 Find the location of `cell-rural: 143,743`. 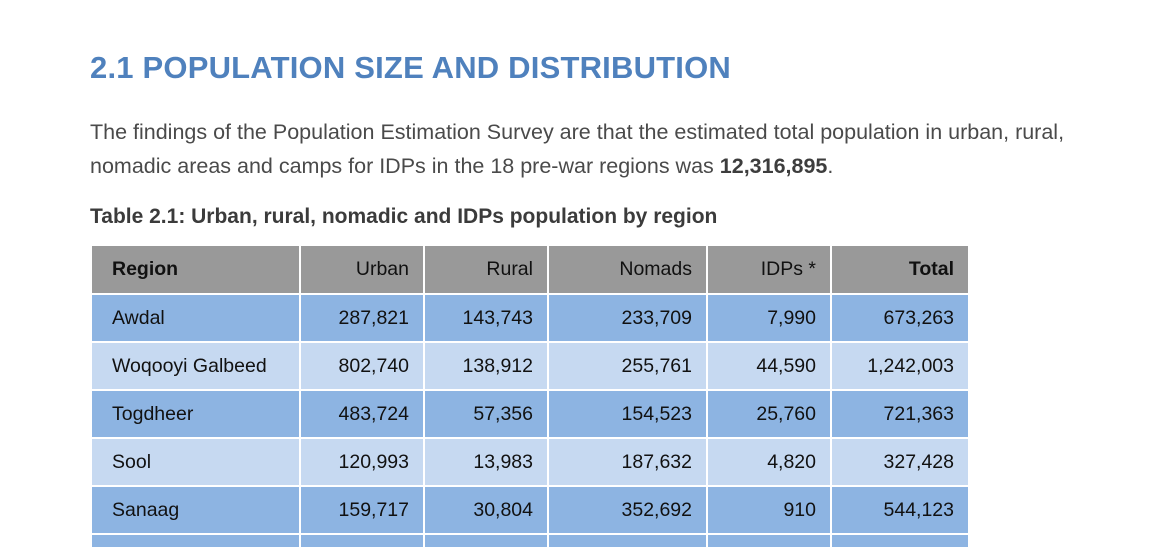

cell-rural: 143,743 is located at coordinates (486, 318).